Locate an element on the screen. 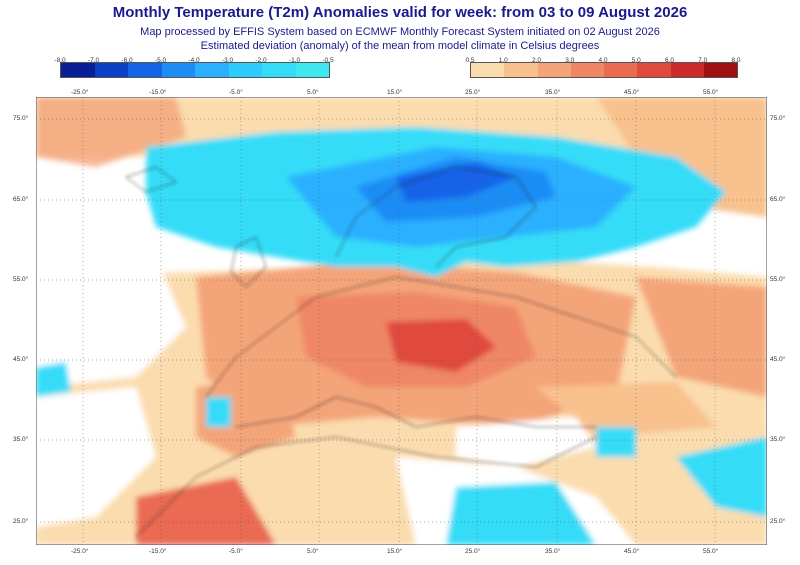 This screenshot has width=800, height=565. legend-warm-scale is located at coordinates (604, 70).